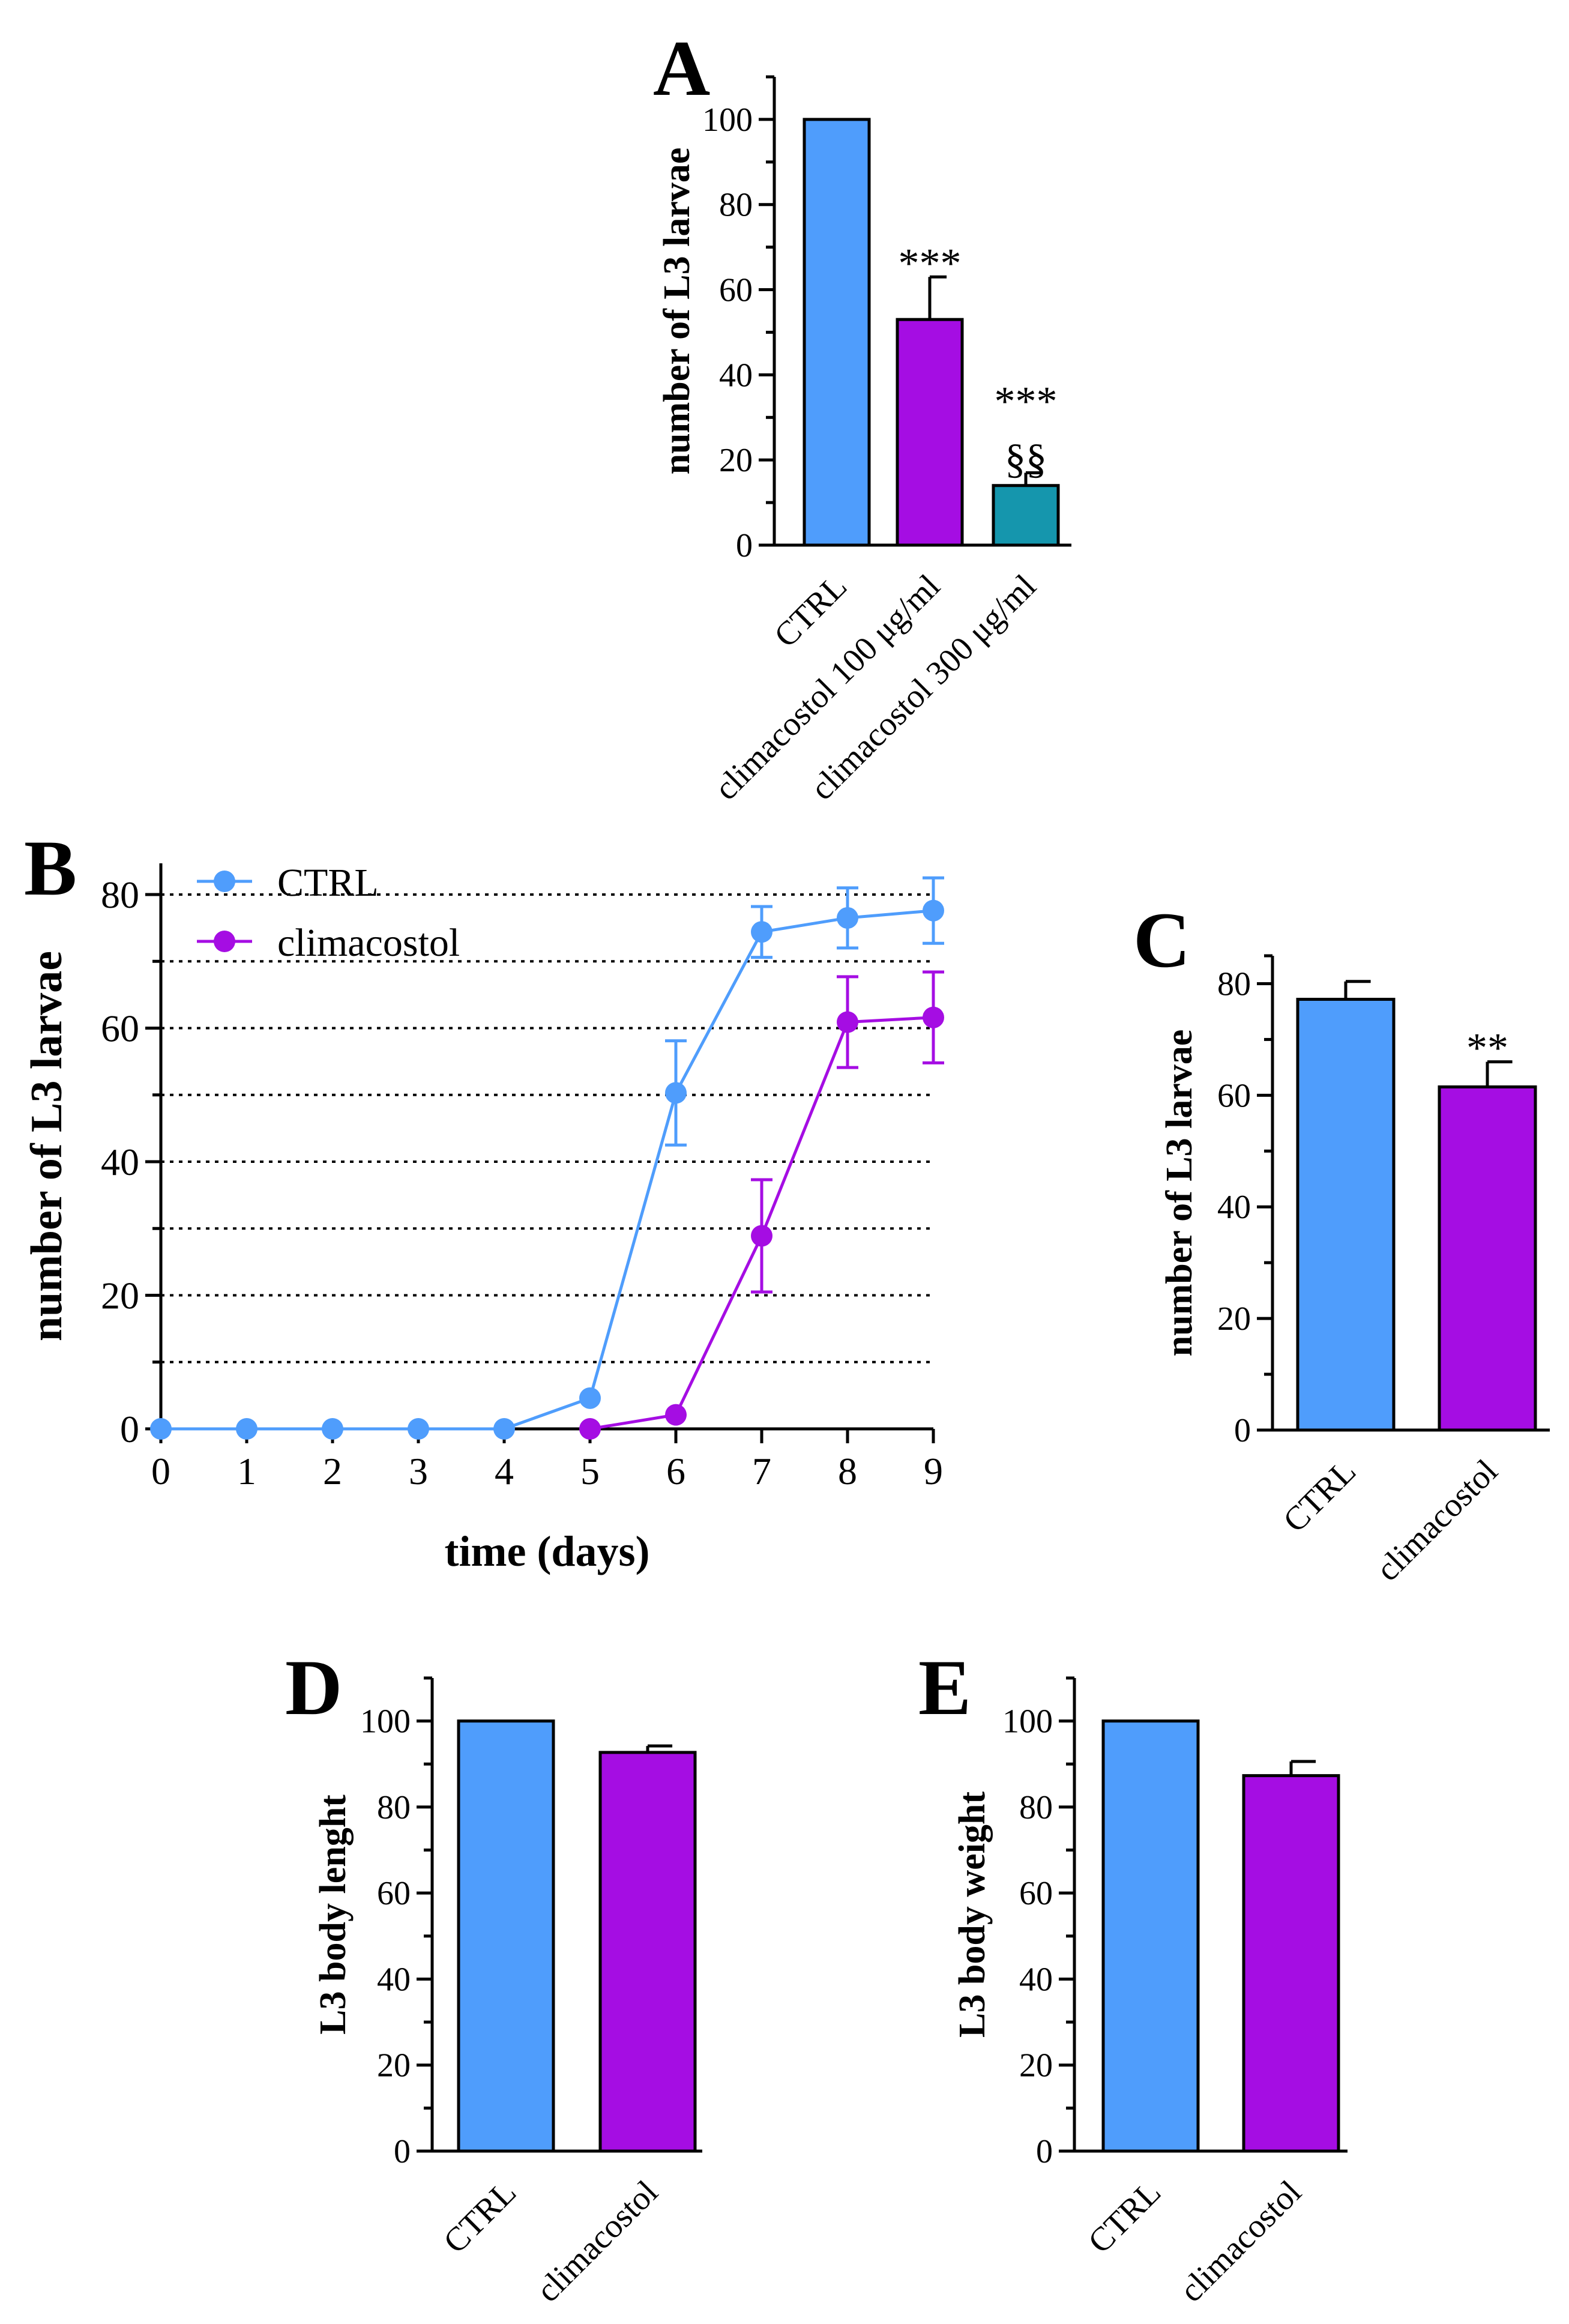  I want to click on panel-b-legend-label: climacostol, so click(369, 943).